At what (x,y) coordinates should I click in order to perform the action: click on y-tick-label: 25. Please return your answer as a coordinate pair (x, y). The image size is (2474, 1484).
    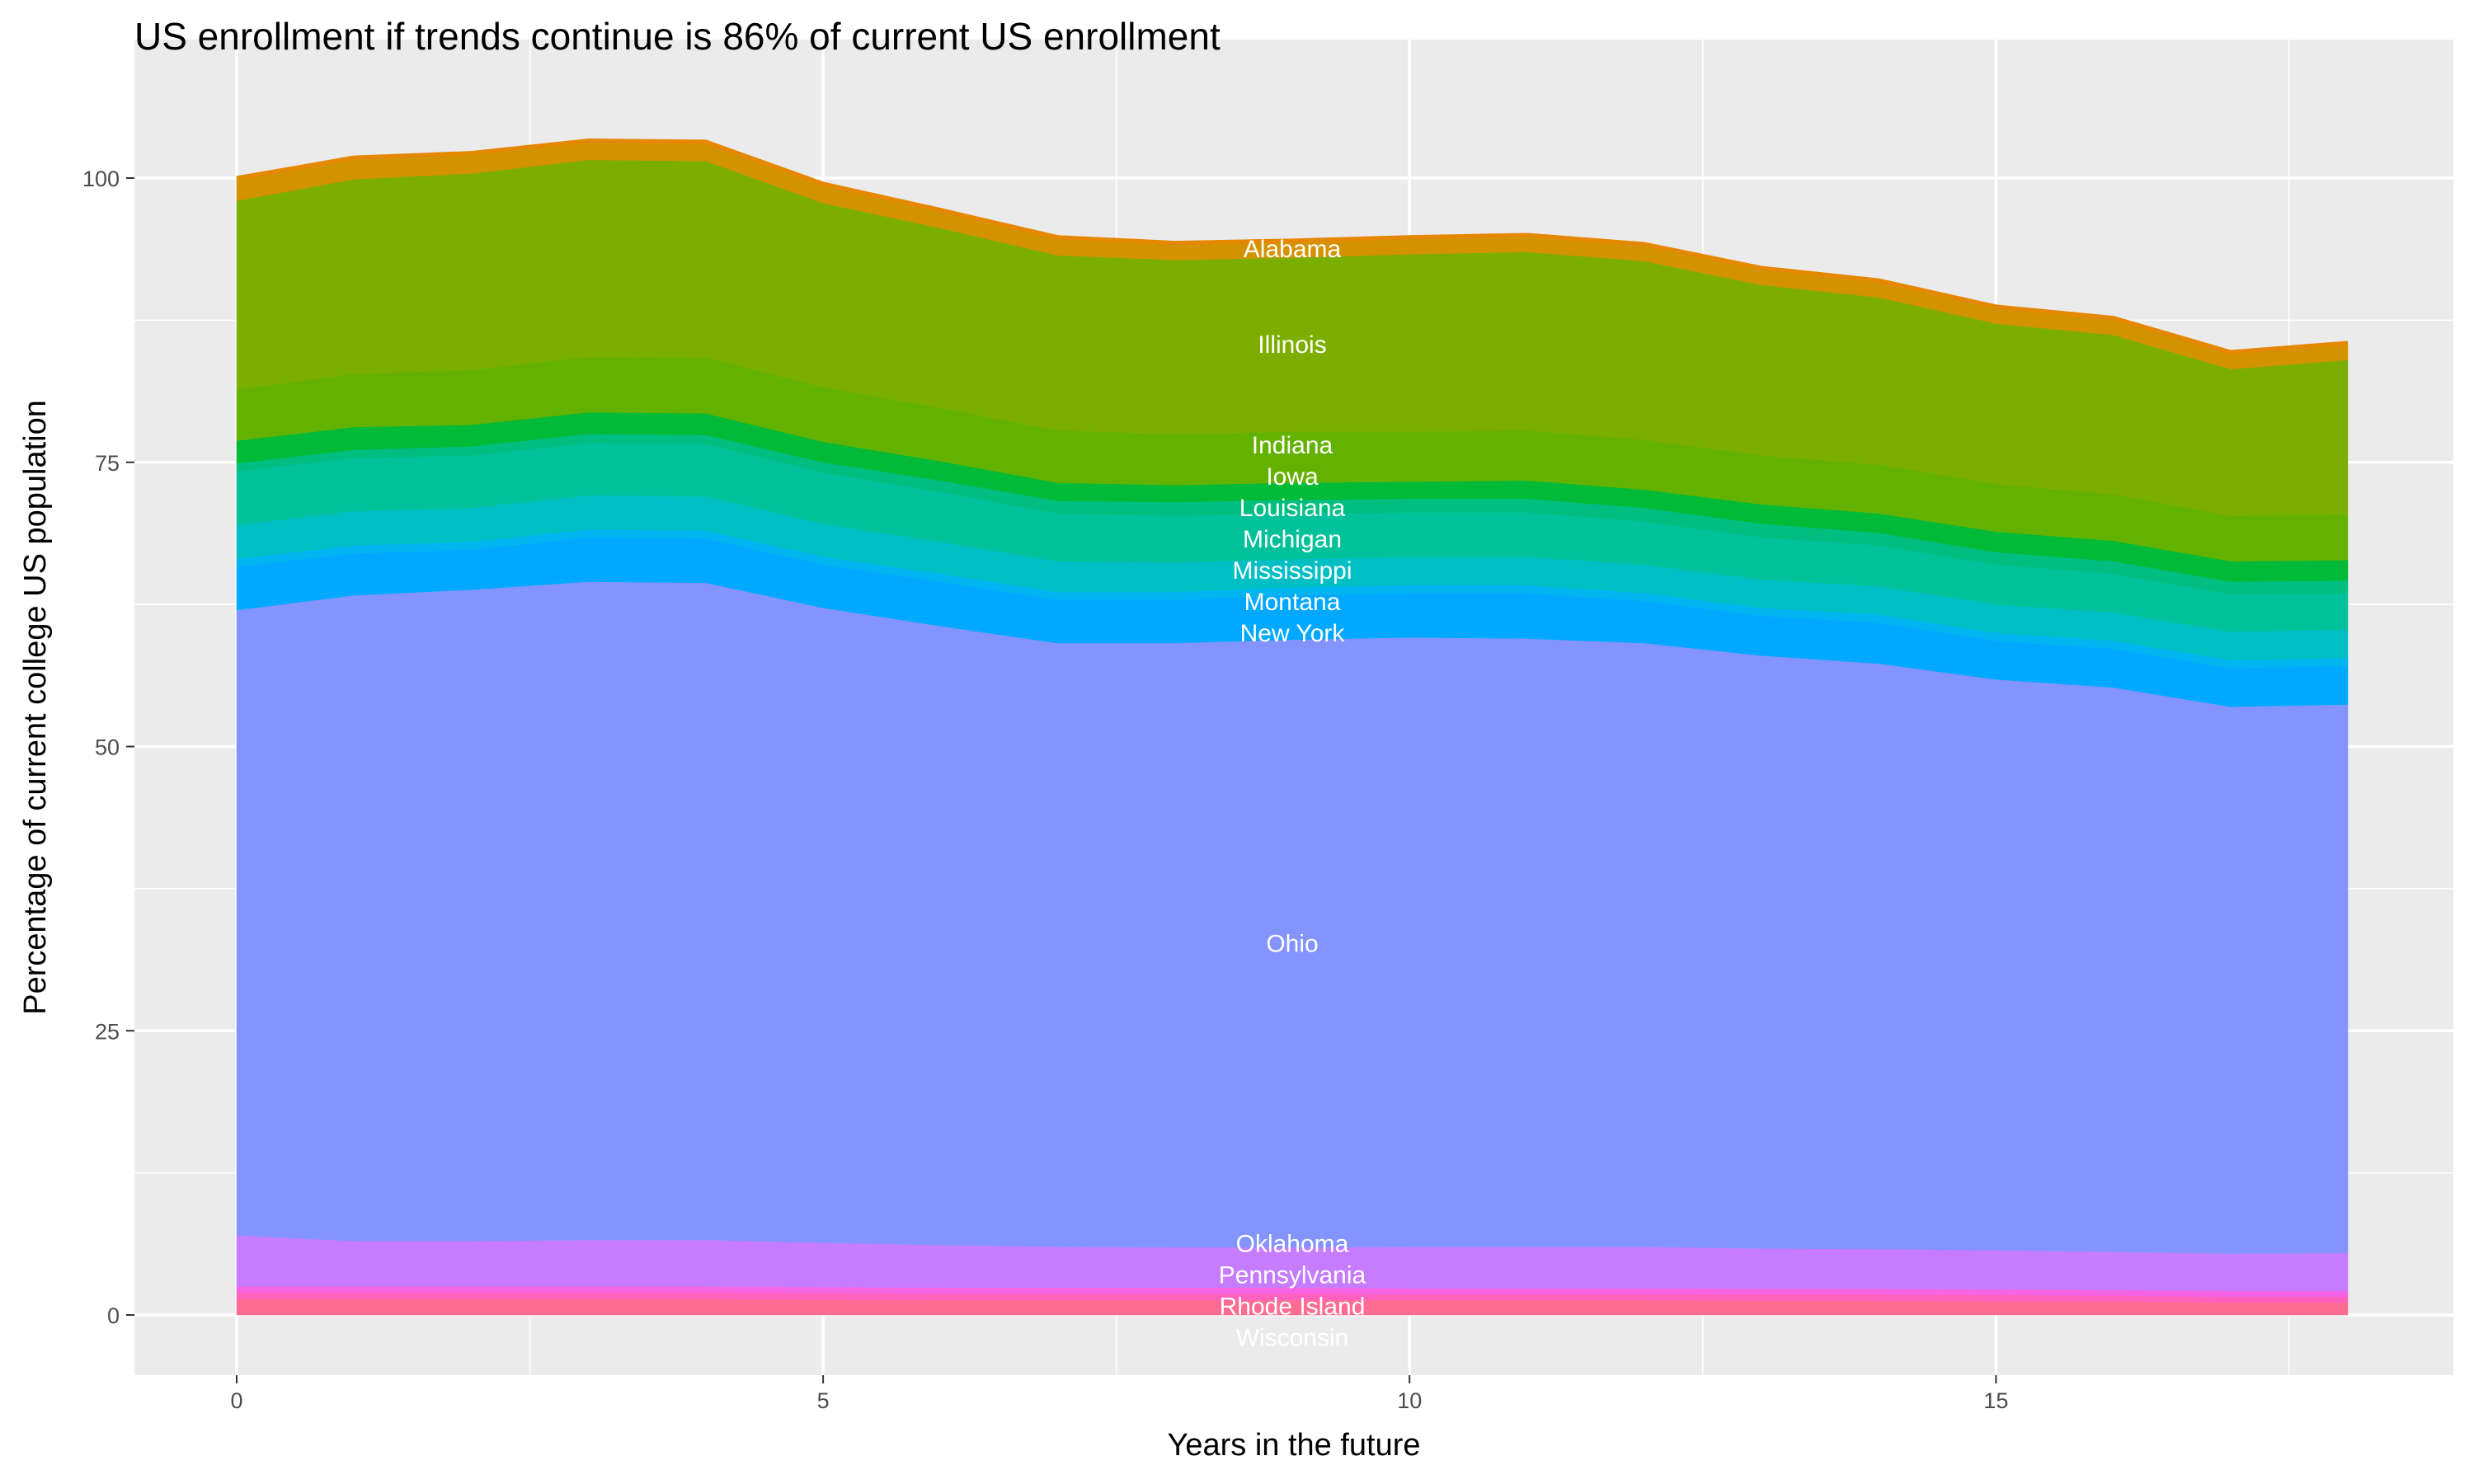
    Looking at the image, I should click on (107, 1031).